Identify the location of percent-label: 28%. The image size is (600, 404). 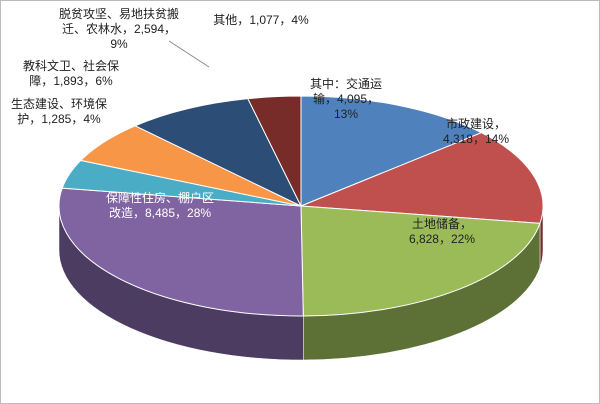
(199, 213).